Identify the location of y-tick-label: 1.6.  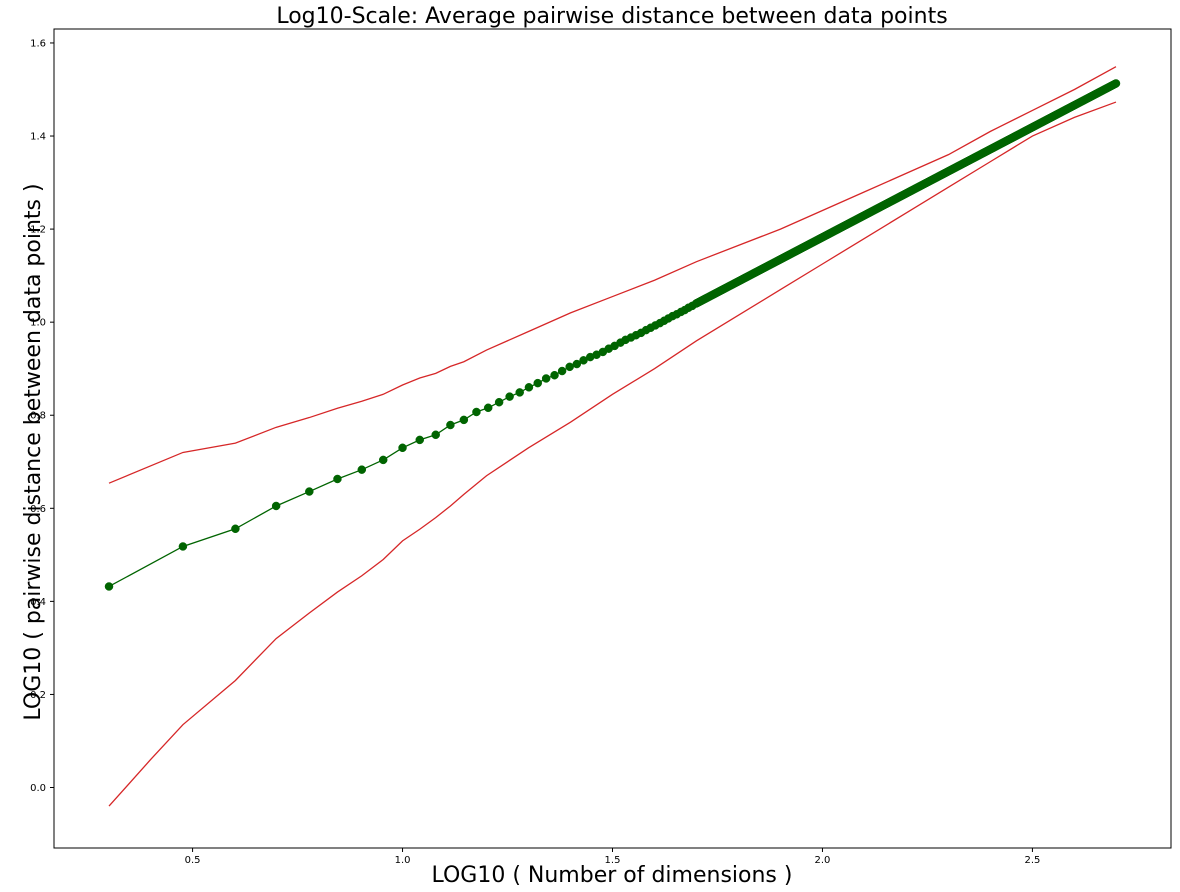
(38, 43).